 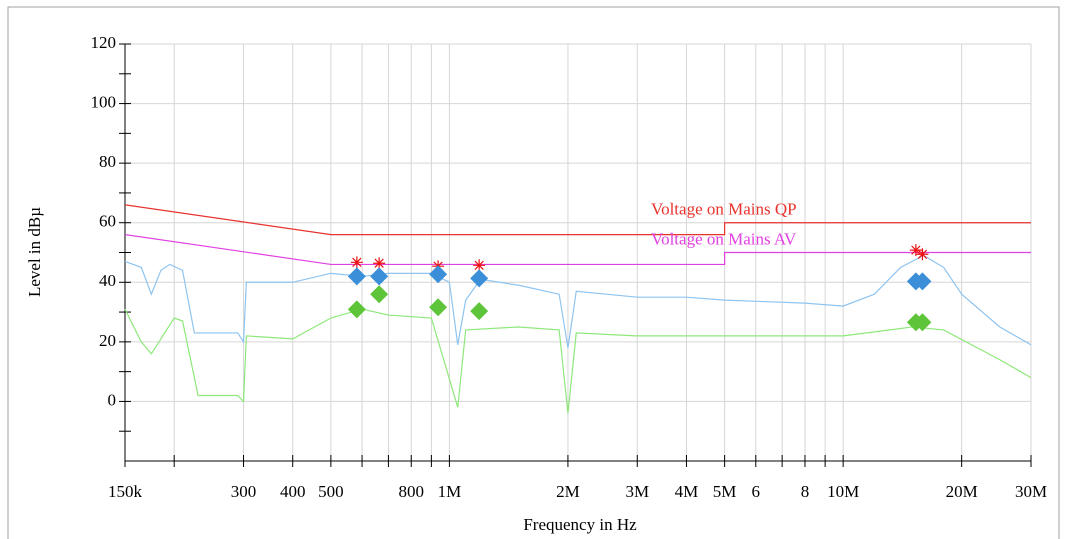 What do you see at coordinates (687, 491) in the screenshot?
I see `x-tick-label: 4M` at bounding box center [687, 491].